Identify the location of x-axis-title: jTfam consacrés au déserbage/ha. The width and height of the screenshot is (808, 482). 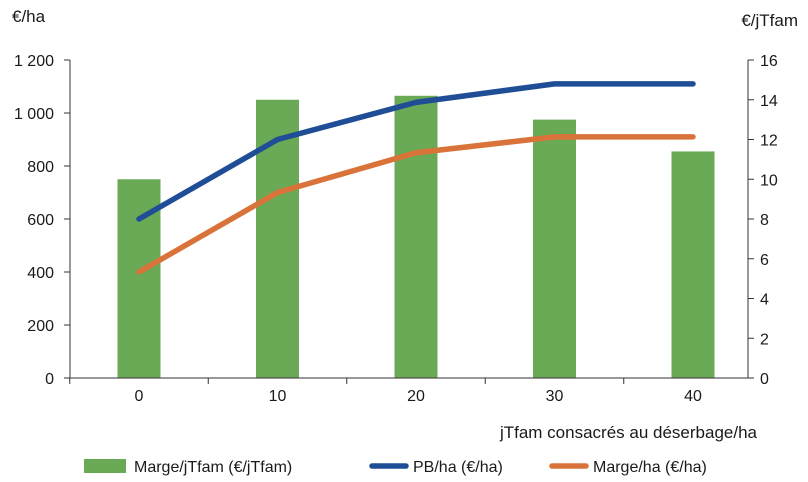
(628, 432).